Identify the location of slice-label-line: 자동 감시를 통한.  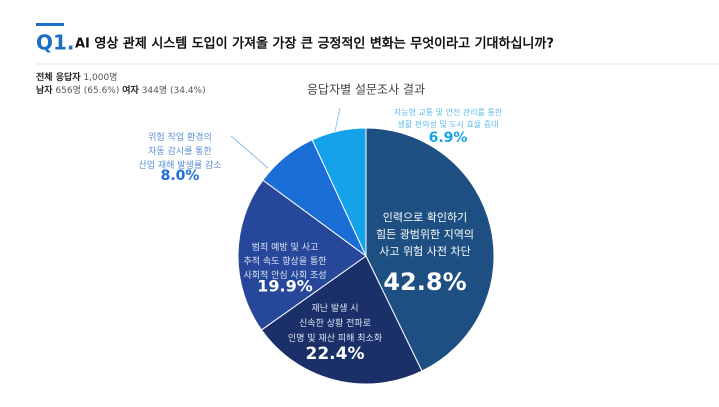
(180, 151).